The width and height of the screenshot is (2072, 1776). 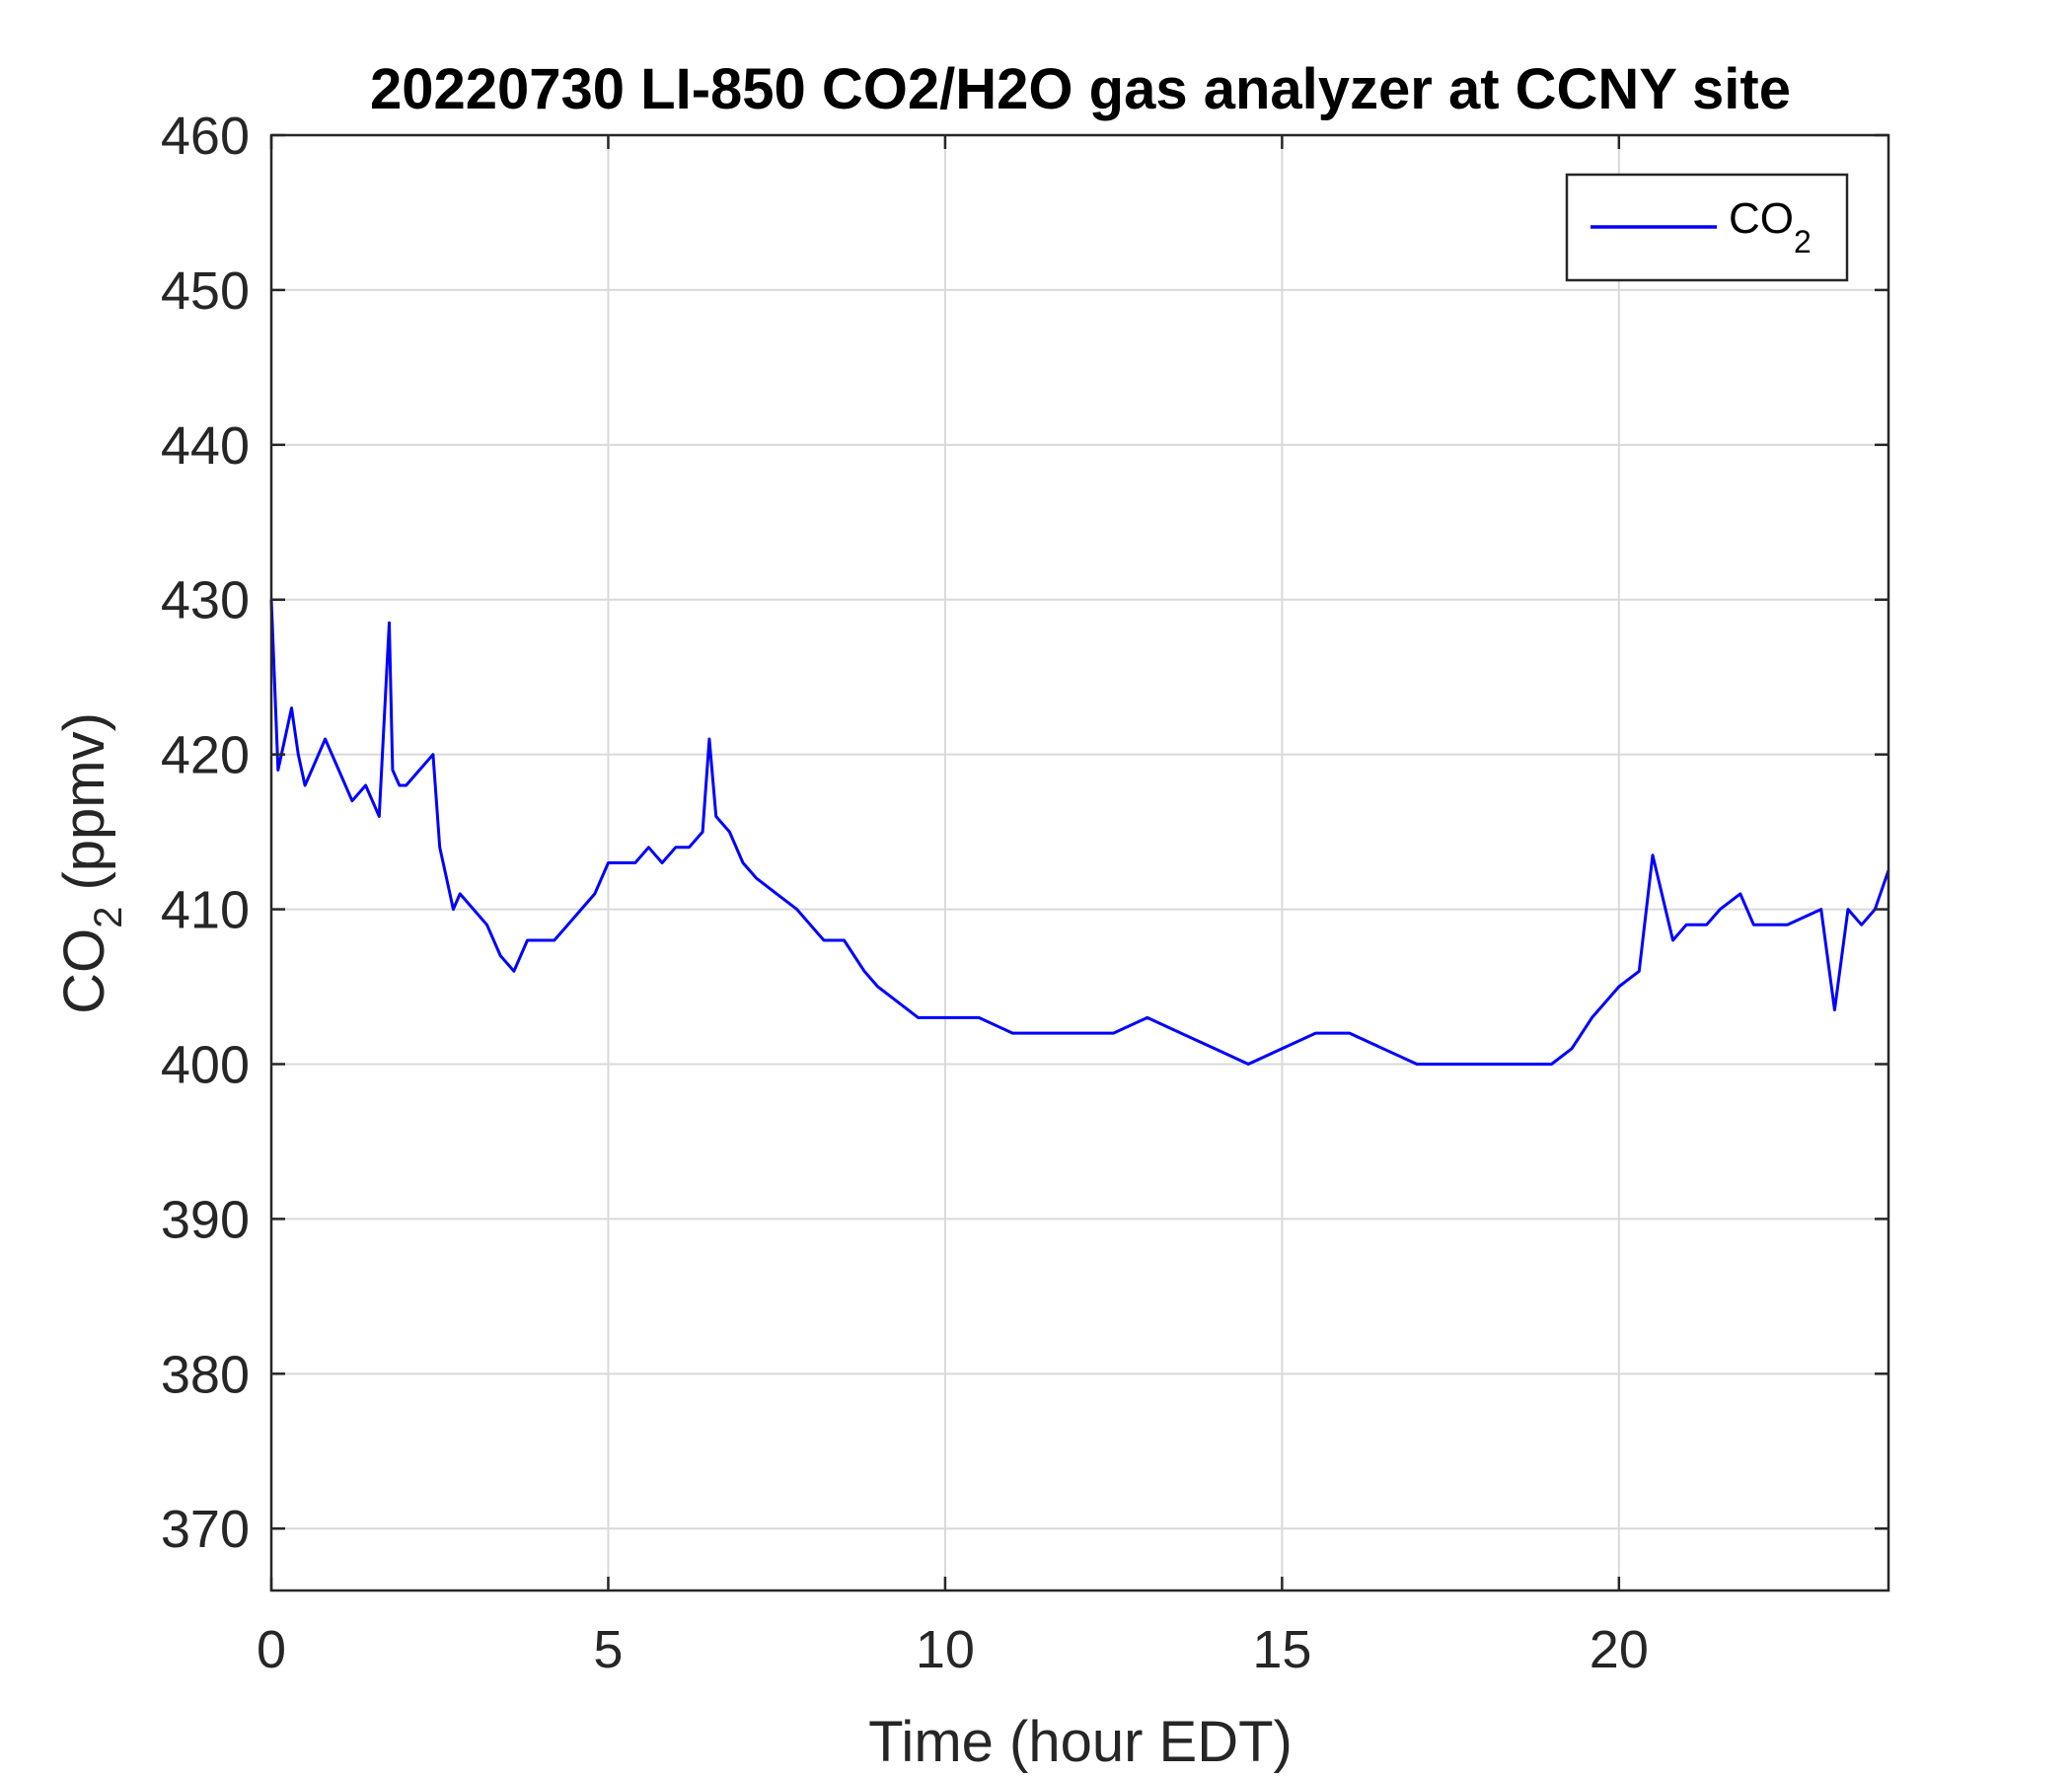 I want to click on x-tick-label: 10, so click(x=946, y=1650).